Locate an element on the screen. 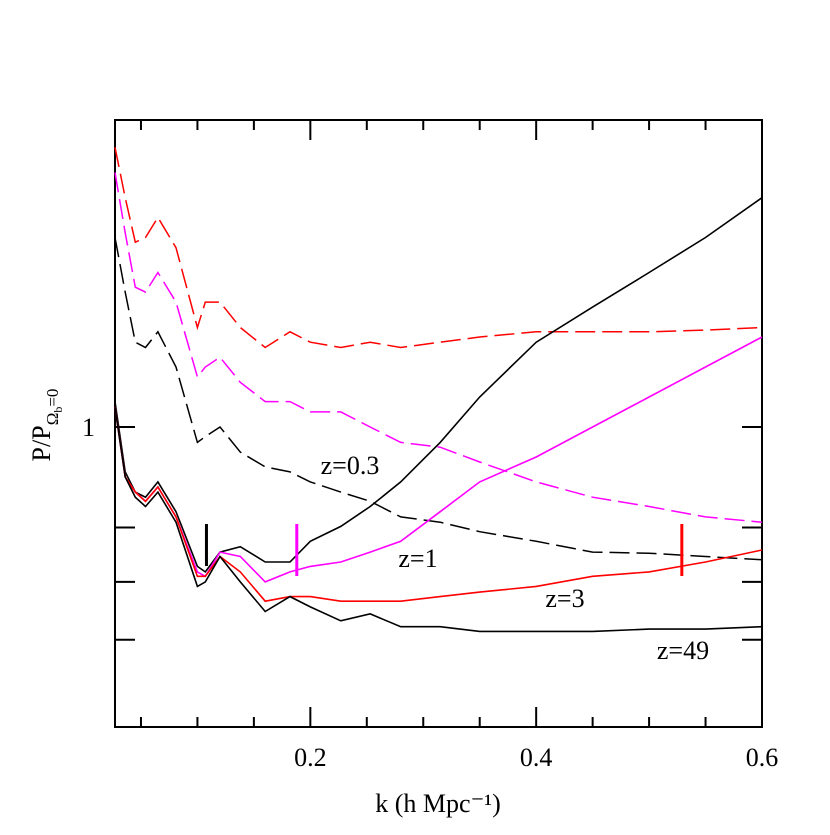 This screenshot has height=835, width=830. y-axis-label: P/PΩb=0 is located at coordinates (46, 425).